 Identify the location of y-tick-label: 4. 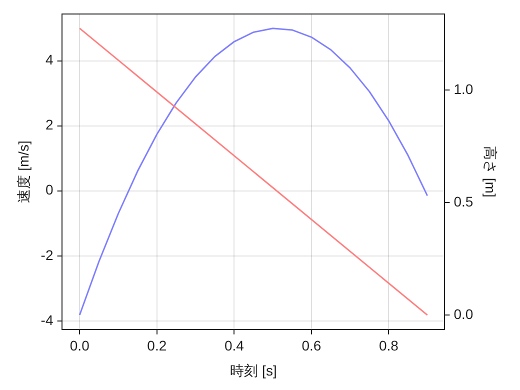
(49, 60).